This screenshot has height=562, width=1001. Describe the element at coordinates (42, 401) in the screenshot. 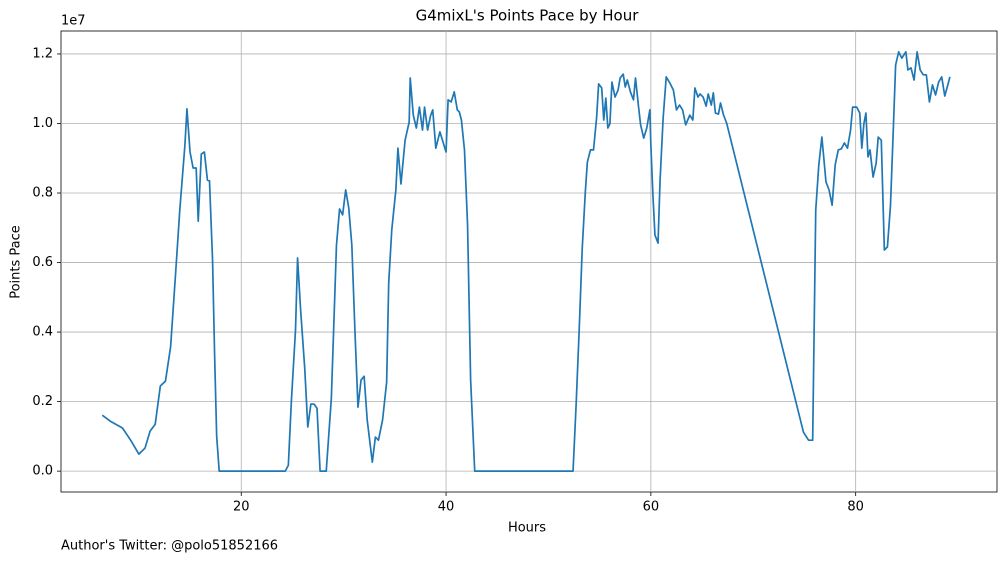

I see `y-tick-label: 0.2` at that location.